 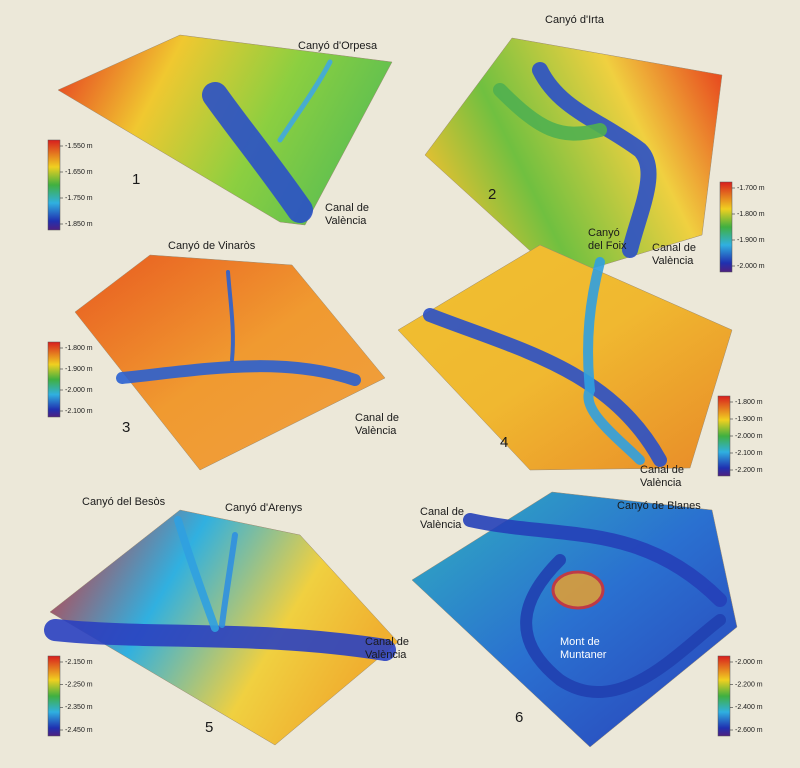 I want to click on scale-label: -1.700 m, so click(x=751, y=188).